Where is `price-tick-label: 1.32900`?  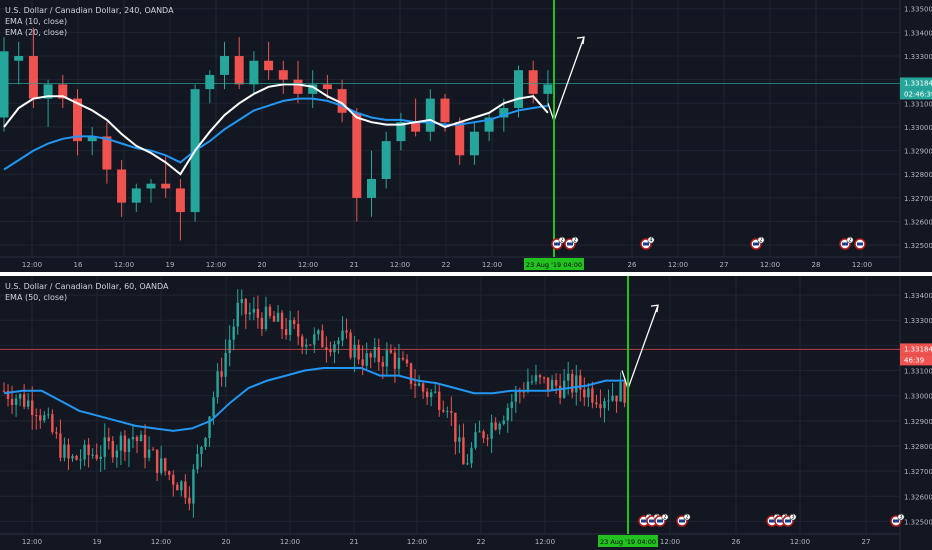 price-tick-label: 1.32900 is located at coordinates (918, 152).